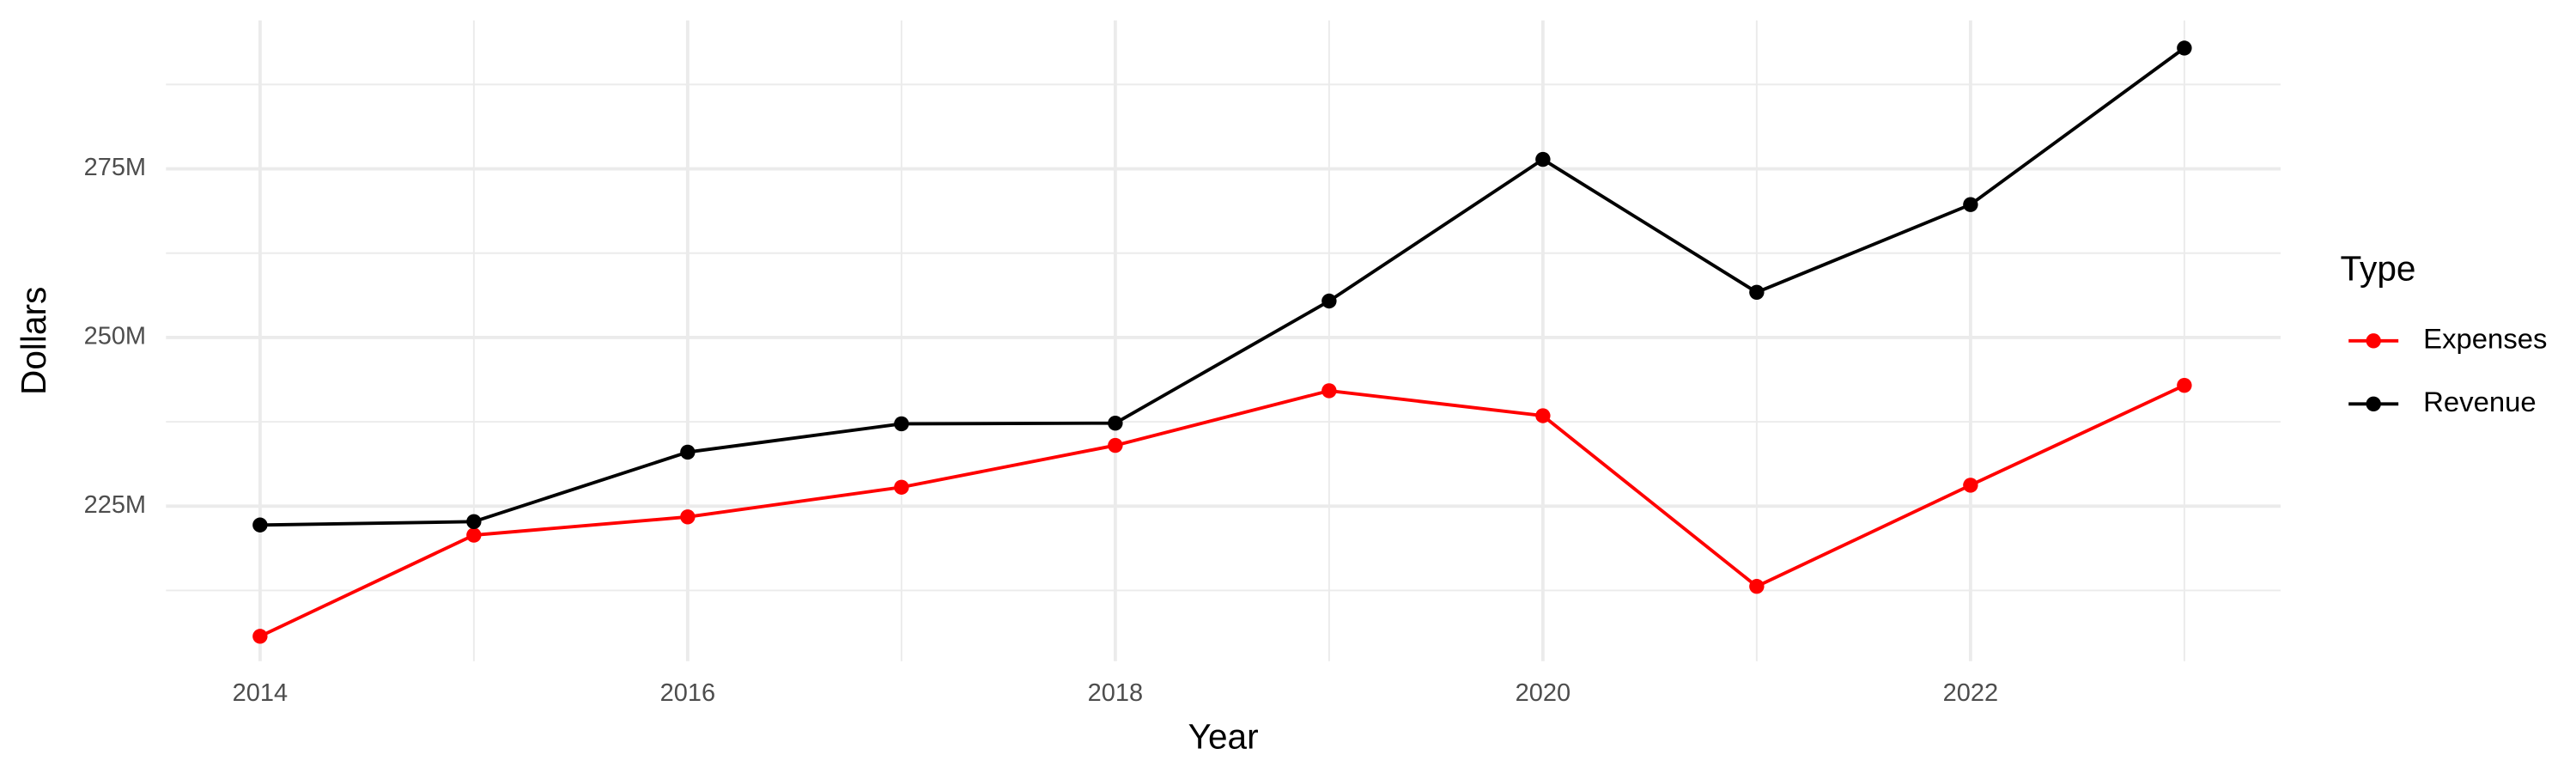 Image resolution: width=2576 pixels, height=773 pixels. Describe the element at coordinates (116, 336) in the screenshot. I see `y-tick-label: 250M` at that location.